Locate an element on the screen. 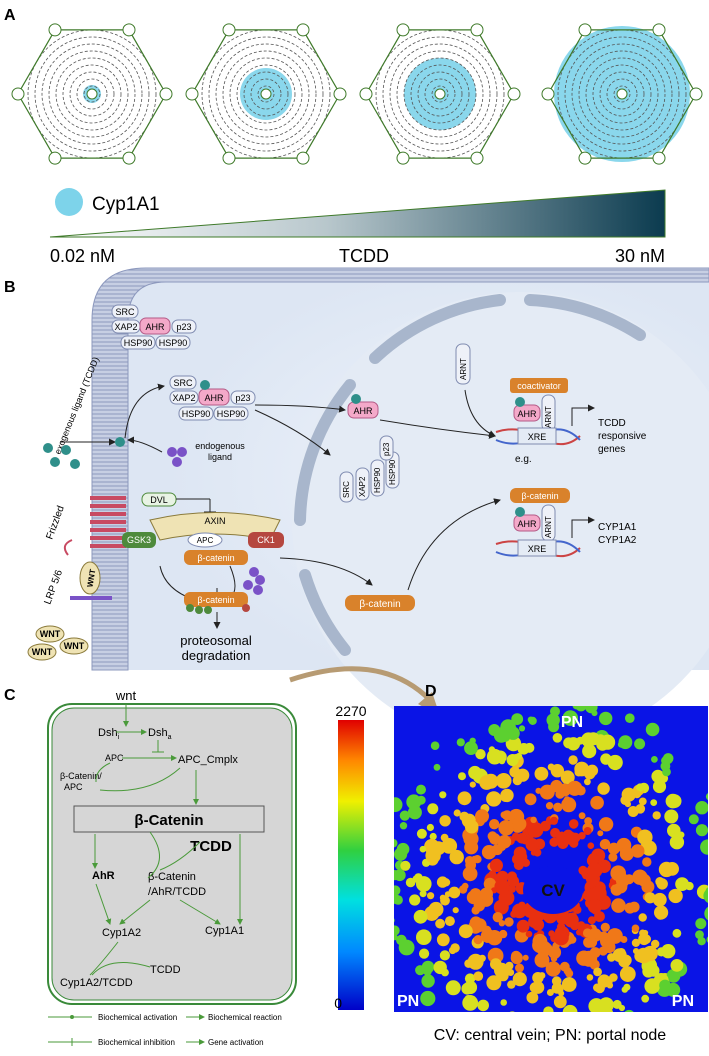 The image size is (709, 1056). proteosomal-label: proteosomal is located at coordinates (216, 640).